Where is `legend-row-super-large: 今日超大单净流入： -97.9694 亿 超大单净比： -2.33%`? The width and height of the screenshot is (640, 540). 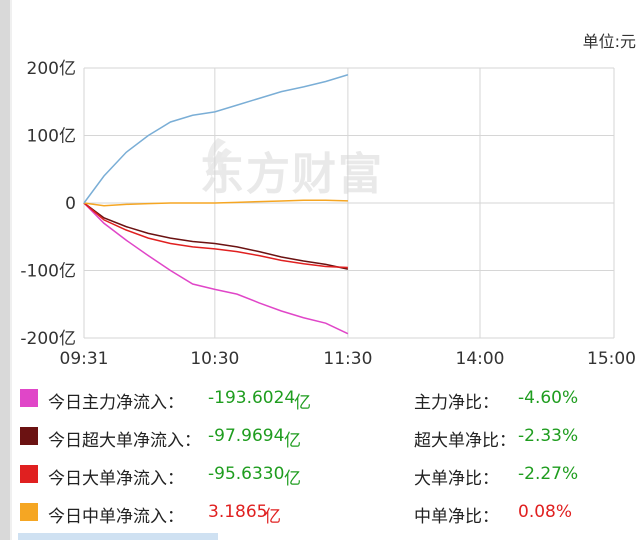
legend-row-super-large: 今日超大单净流入： -97.9694 亿 超大单净比： -2.33% is located at coordinates (329, 437).